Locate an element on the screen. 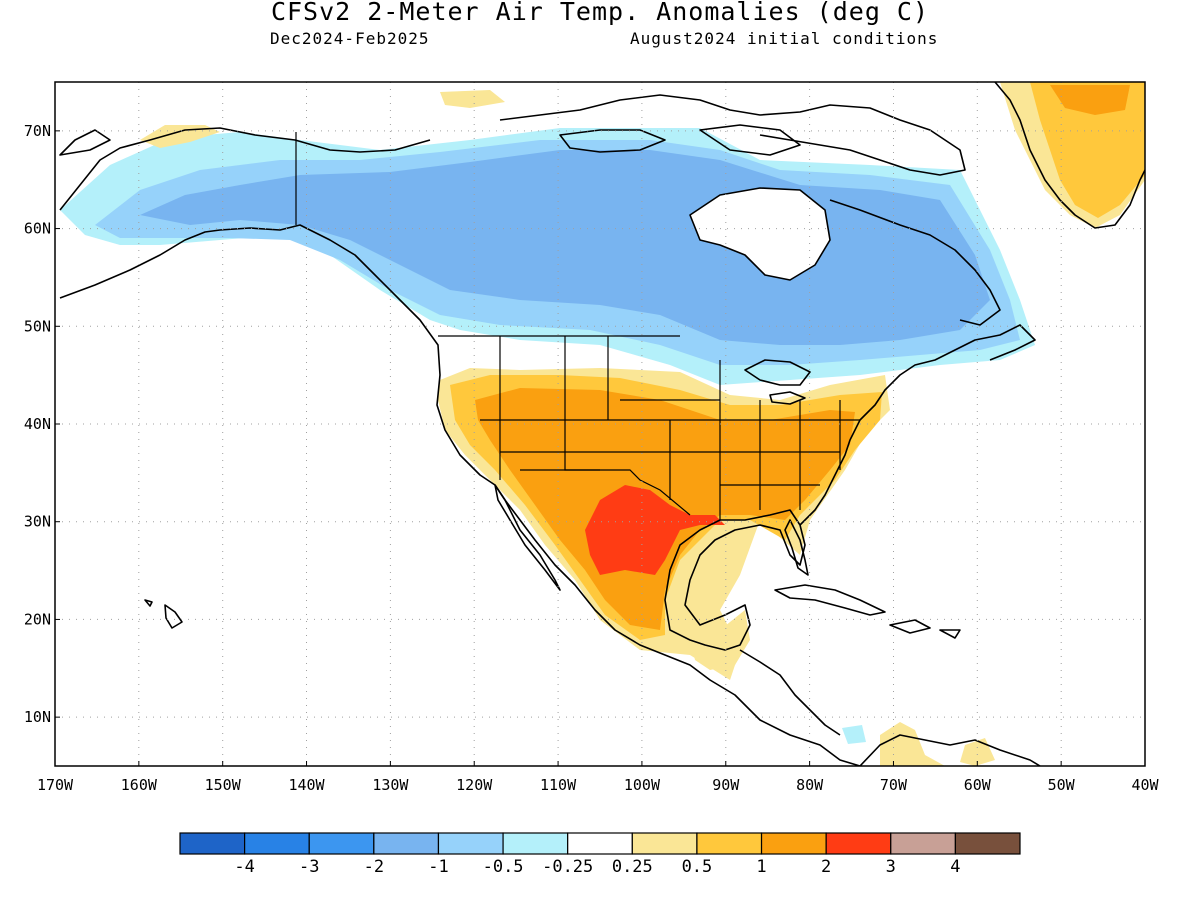  lon-tick-label: 160W is located at coordinates (139, 785).